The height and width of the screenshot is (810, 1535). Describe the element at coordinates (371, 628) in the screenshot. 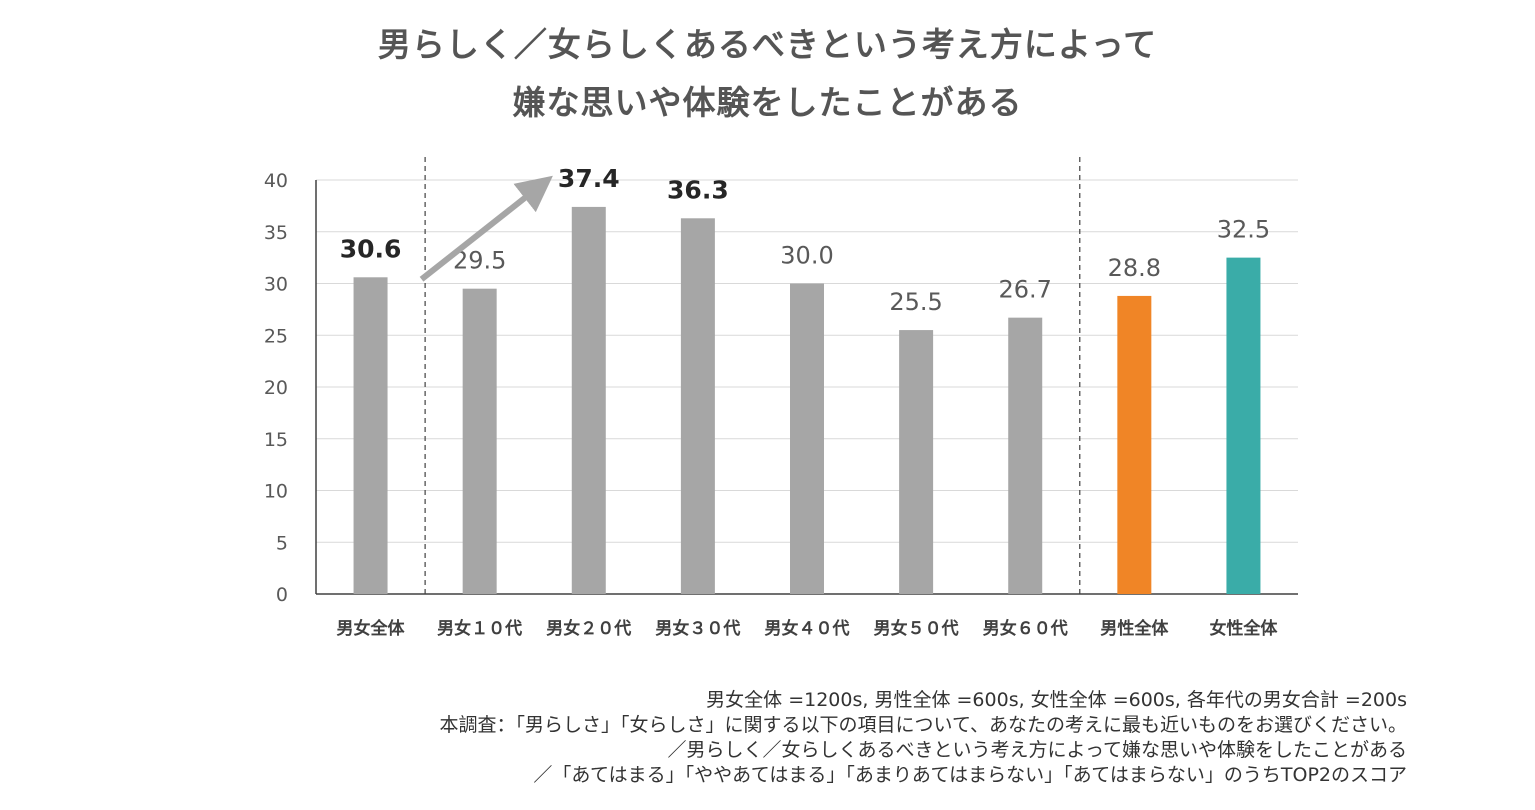

I see `x-tick-label: 男女全体` at that location.